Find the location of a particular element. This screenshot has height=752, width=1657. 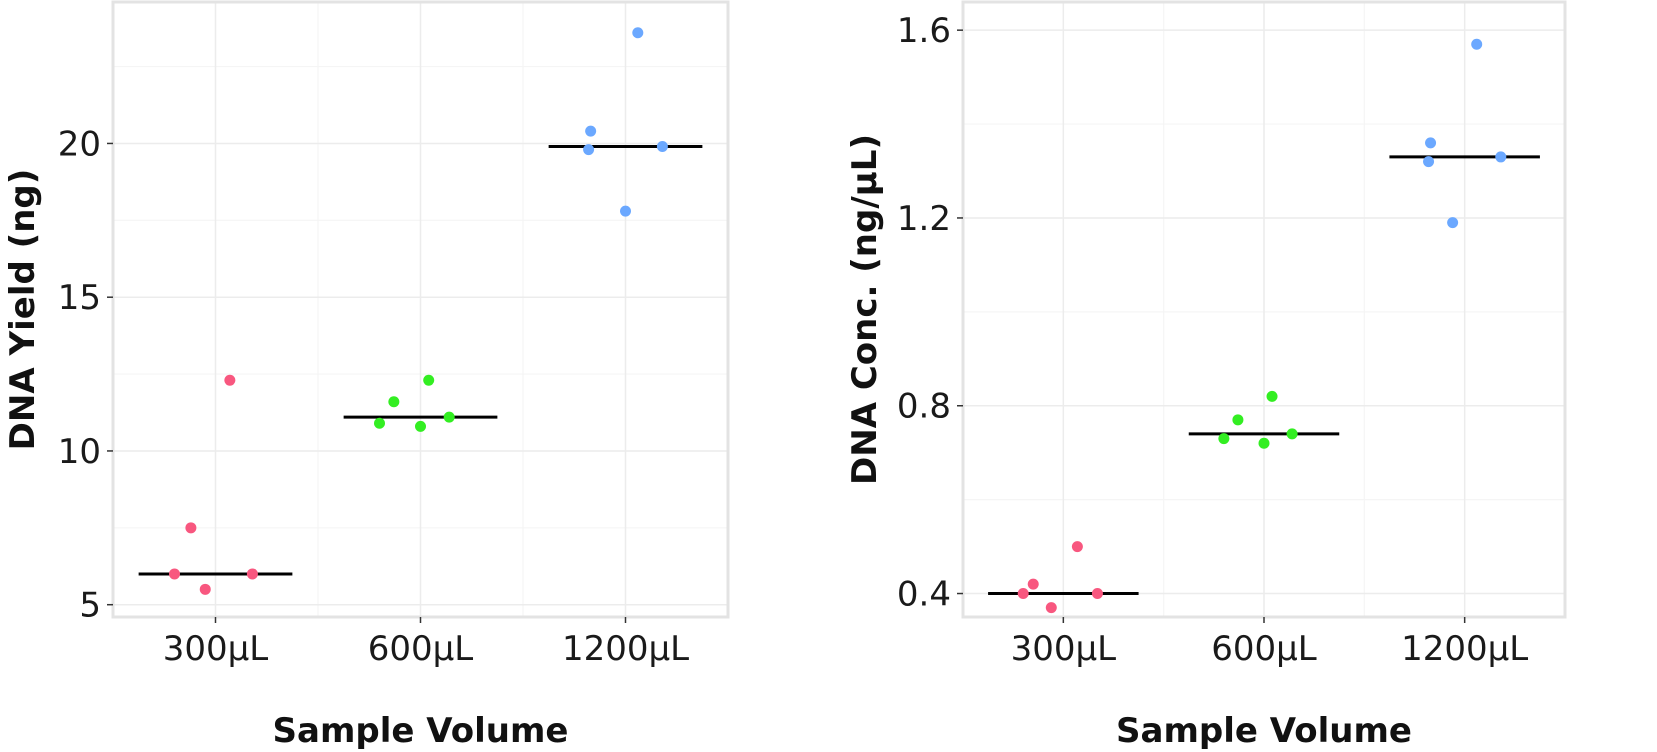

right-y-tick-label: 0.4 is located at coordinates (924, 595).